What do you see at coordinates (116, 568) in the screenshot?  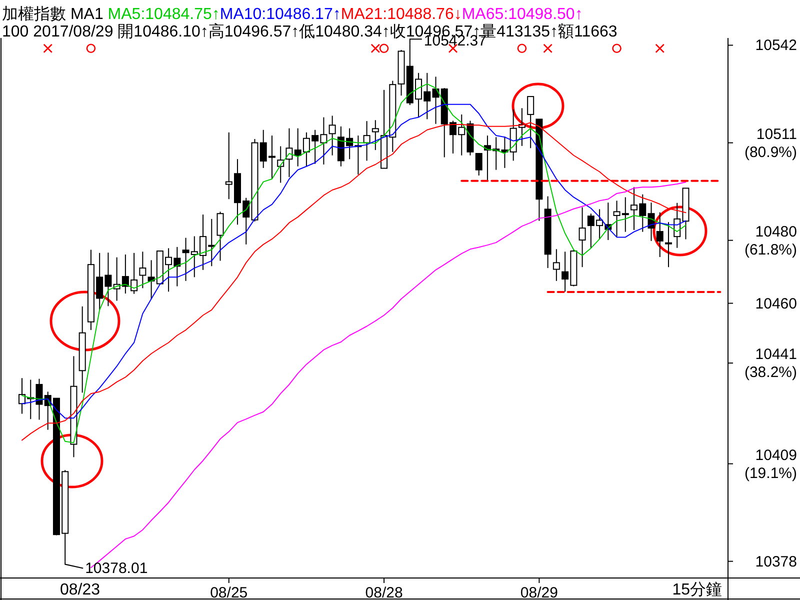 I see `annotation: 10378.01` at bounding box center [116, 568].